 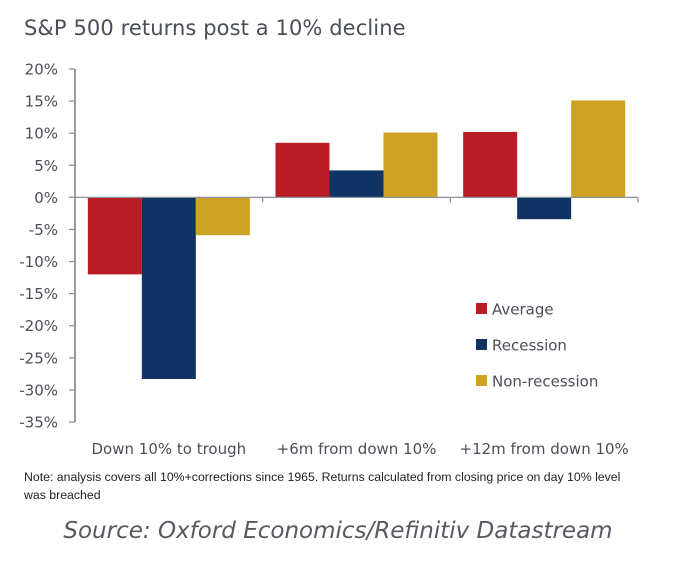 I want to click on y-tick-label: -35%, so click(x=38, y=423).